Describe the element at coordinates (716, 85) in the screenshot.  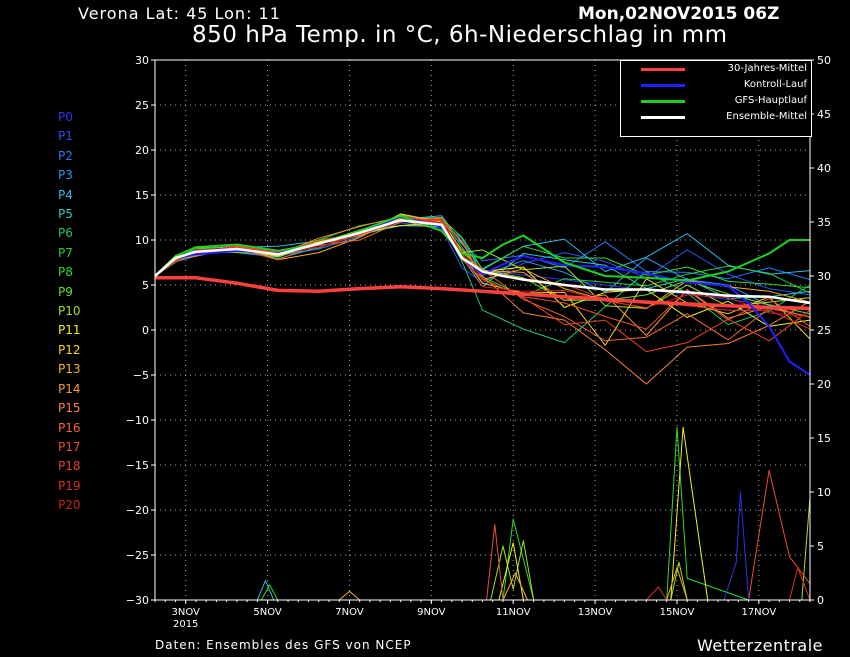
I see `legend-item-control: Kontroll-Lauf` at that location.